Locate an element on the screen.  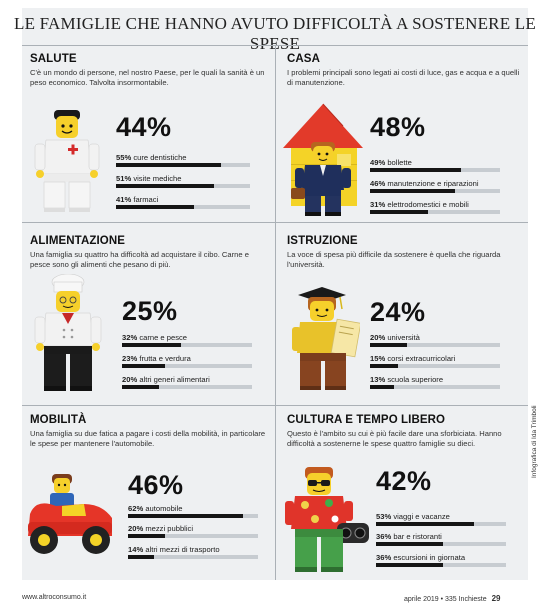
main-percentage: 48% is located at coordinates (398, 127).